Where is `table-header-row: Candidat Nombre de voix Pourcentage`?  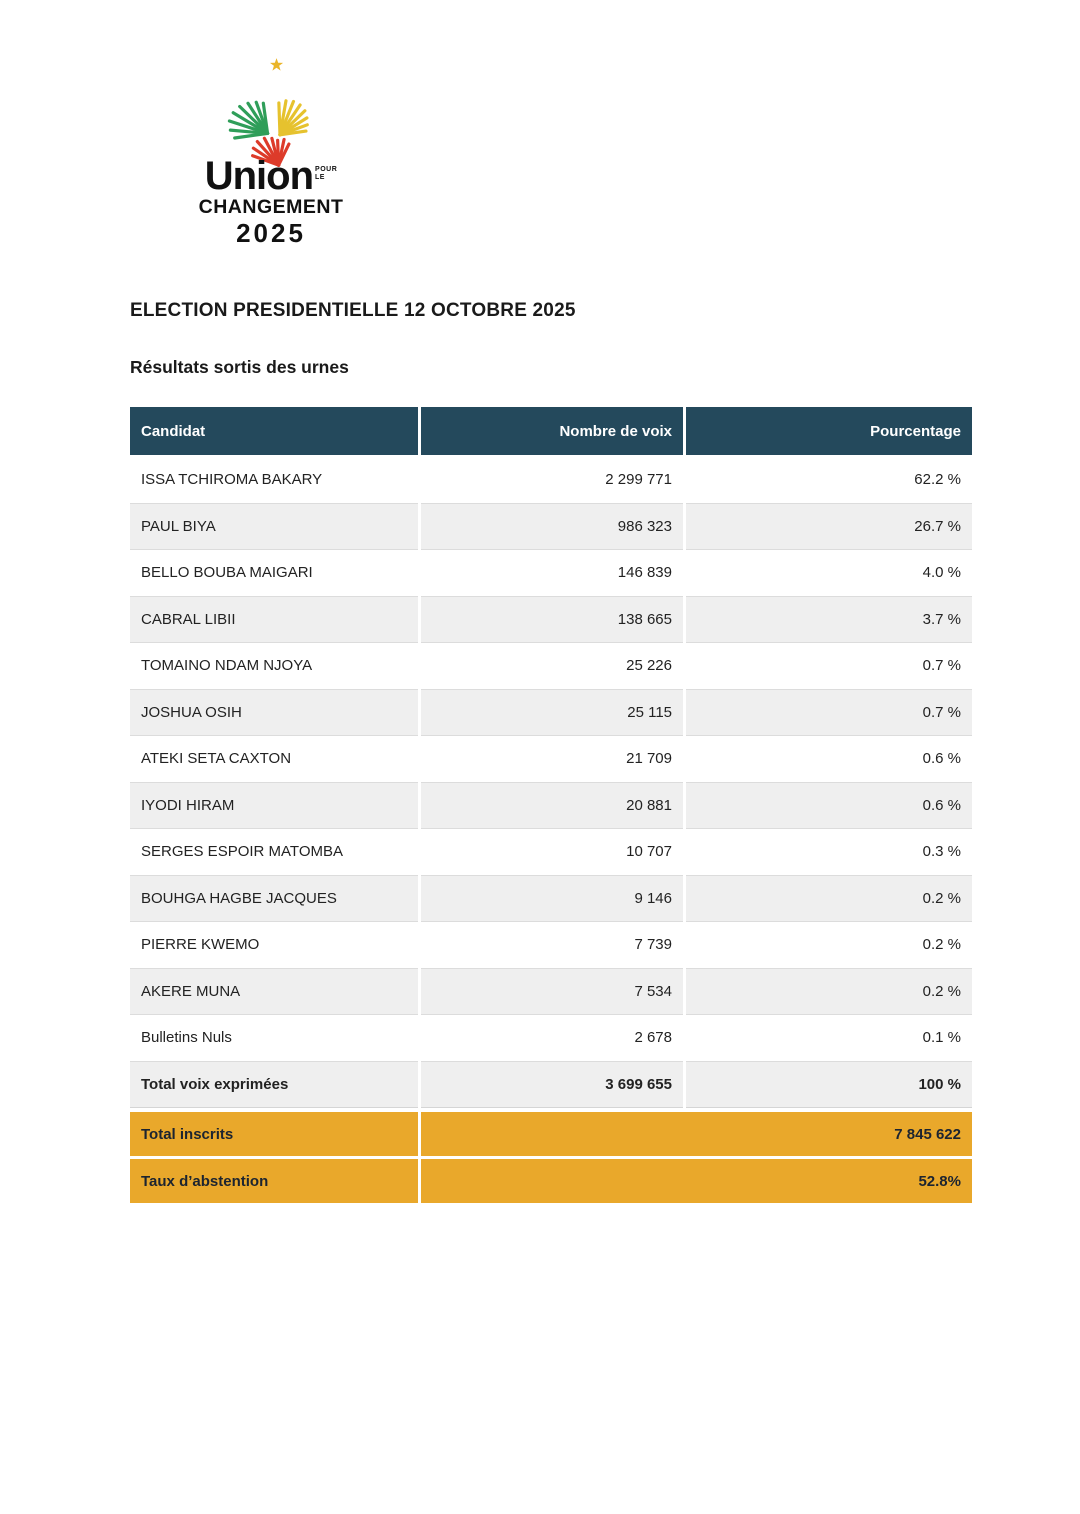
table-header-row: Candidat Nombre de voix Pourcentage is located at coordinates (551, 431).